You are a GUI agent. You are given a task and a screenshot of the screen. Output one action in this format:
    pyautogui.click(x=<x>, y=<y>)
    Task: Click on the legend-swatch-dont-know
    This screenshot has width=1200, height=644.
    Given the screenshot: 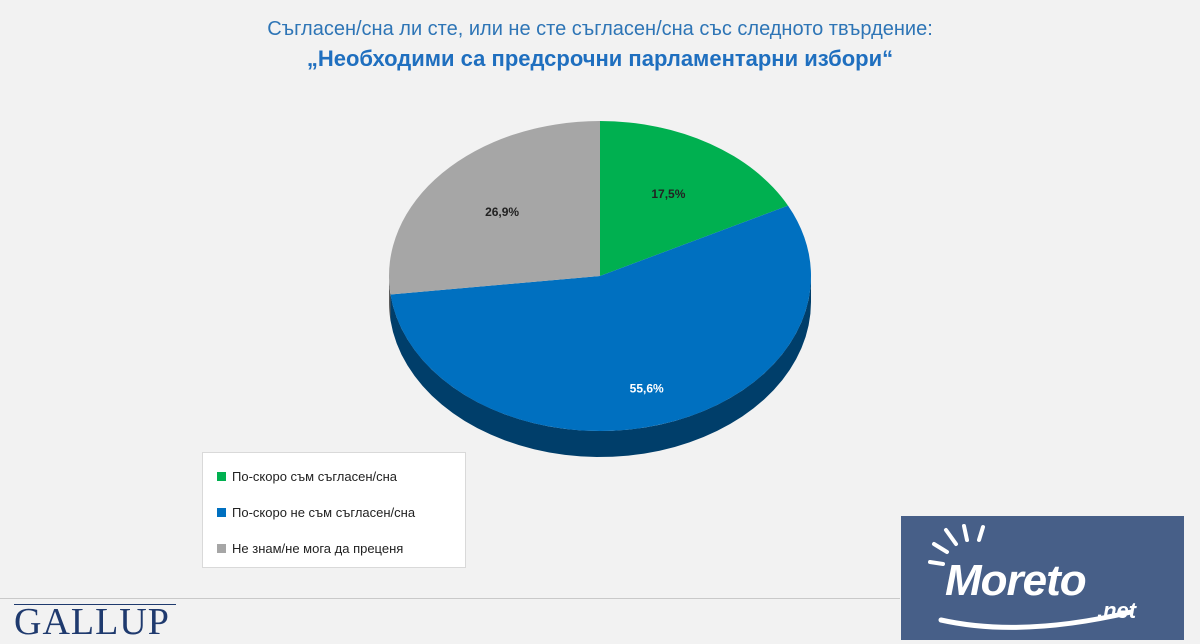 What is the action you would take?
    pyautogui.click(x=221, y=548)
    